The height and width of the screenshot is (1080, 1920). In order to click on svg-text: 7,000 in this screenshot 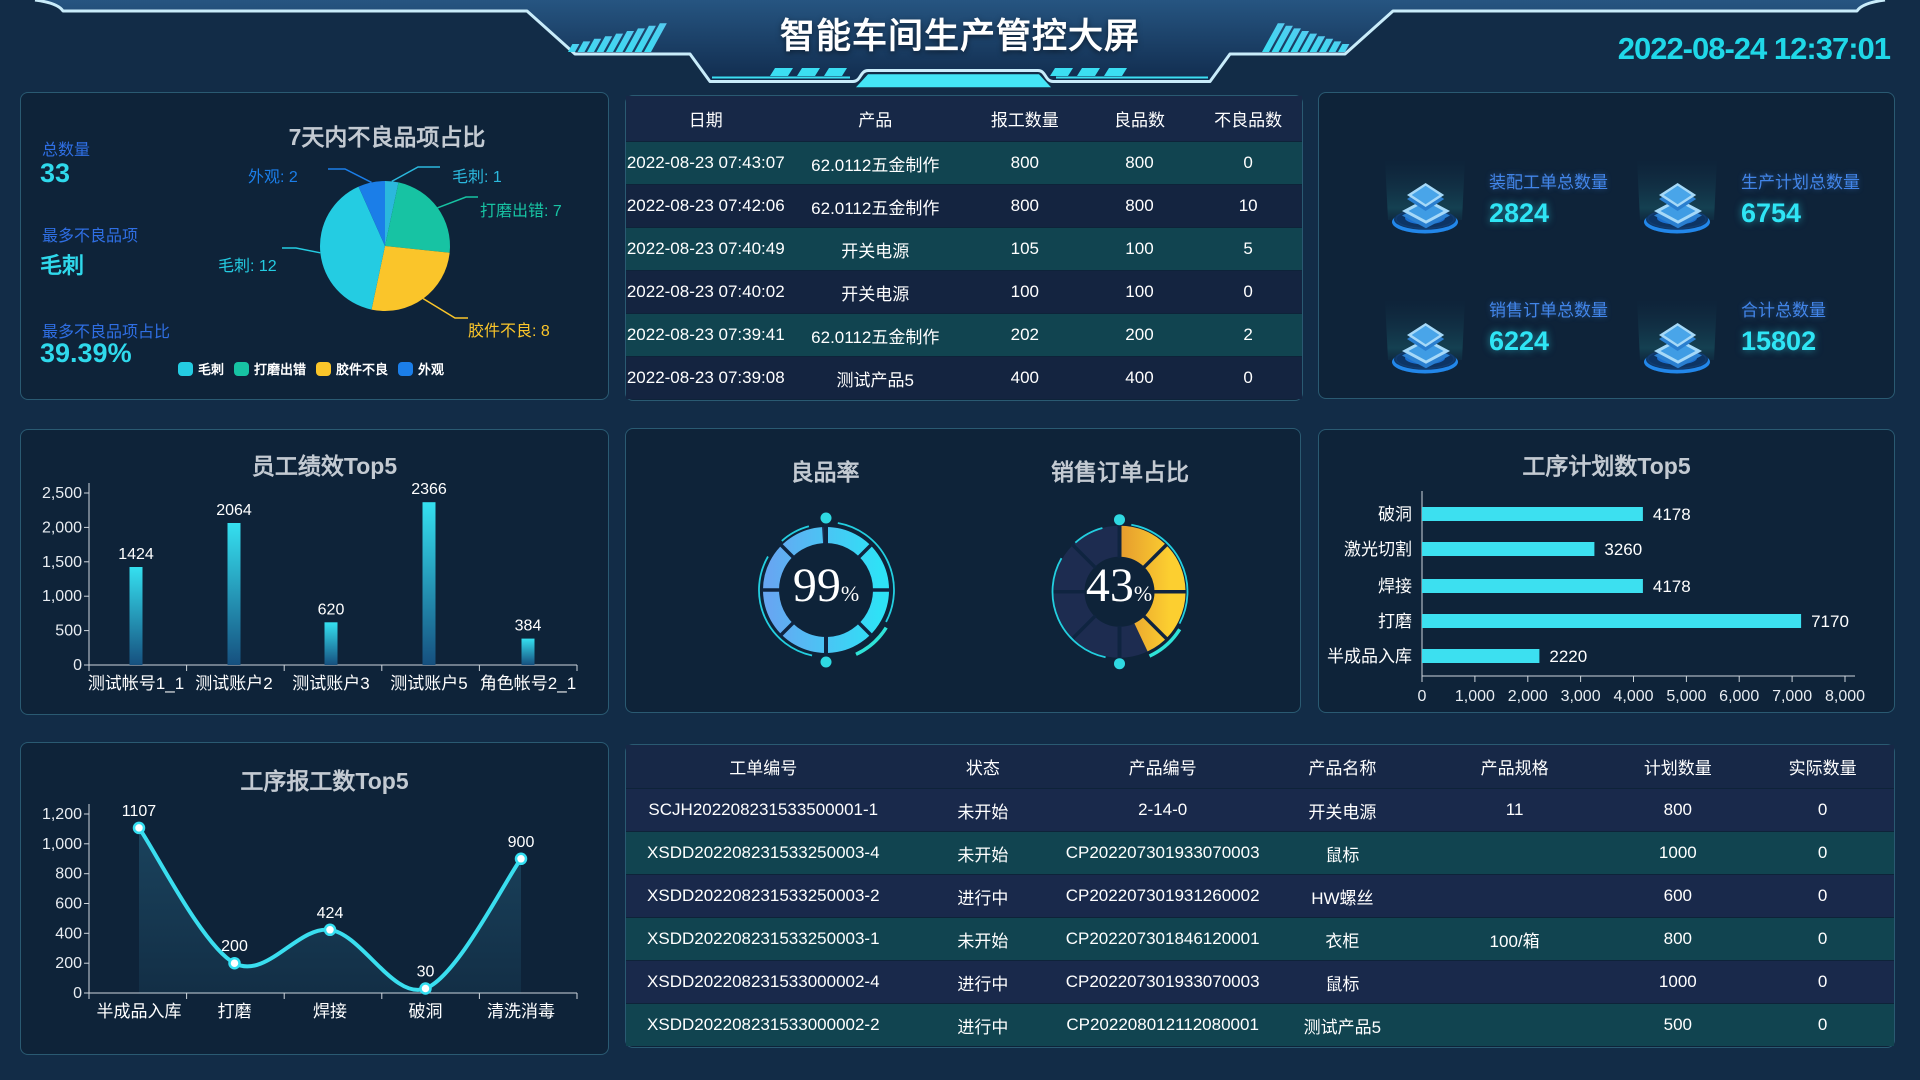, I will do `click(1792, 696)`.